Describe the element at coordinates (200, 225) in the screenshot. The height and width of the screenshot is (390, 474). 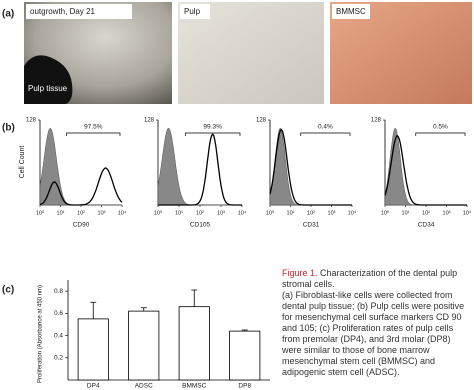
I see `marker-label: CD105` at that location.